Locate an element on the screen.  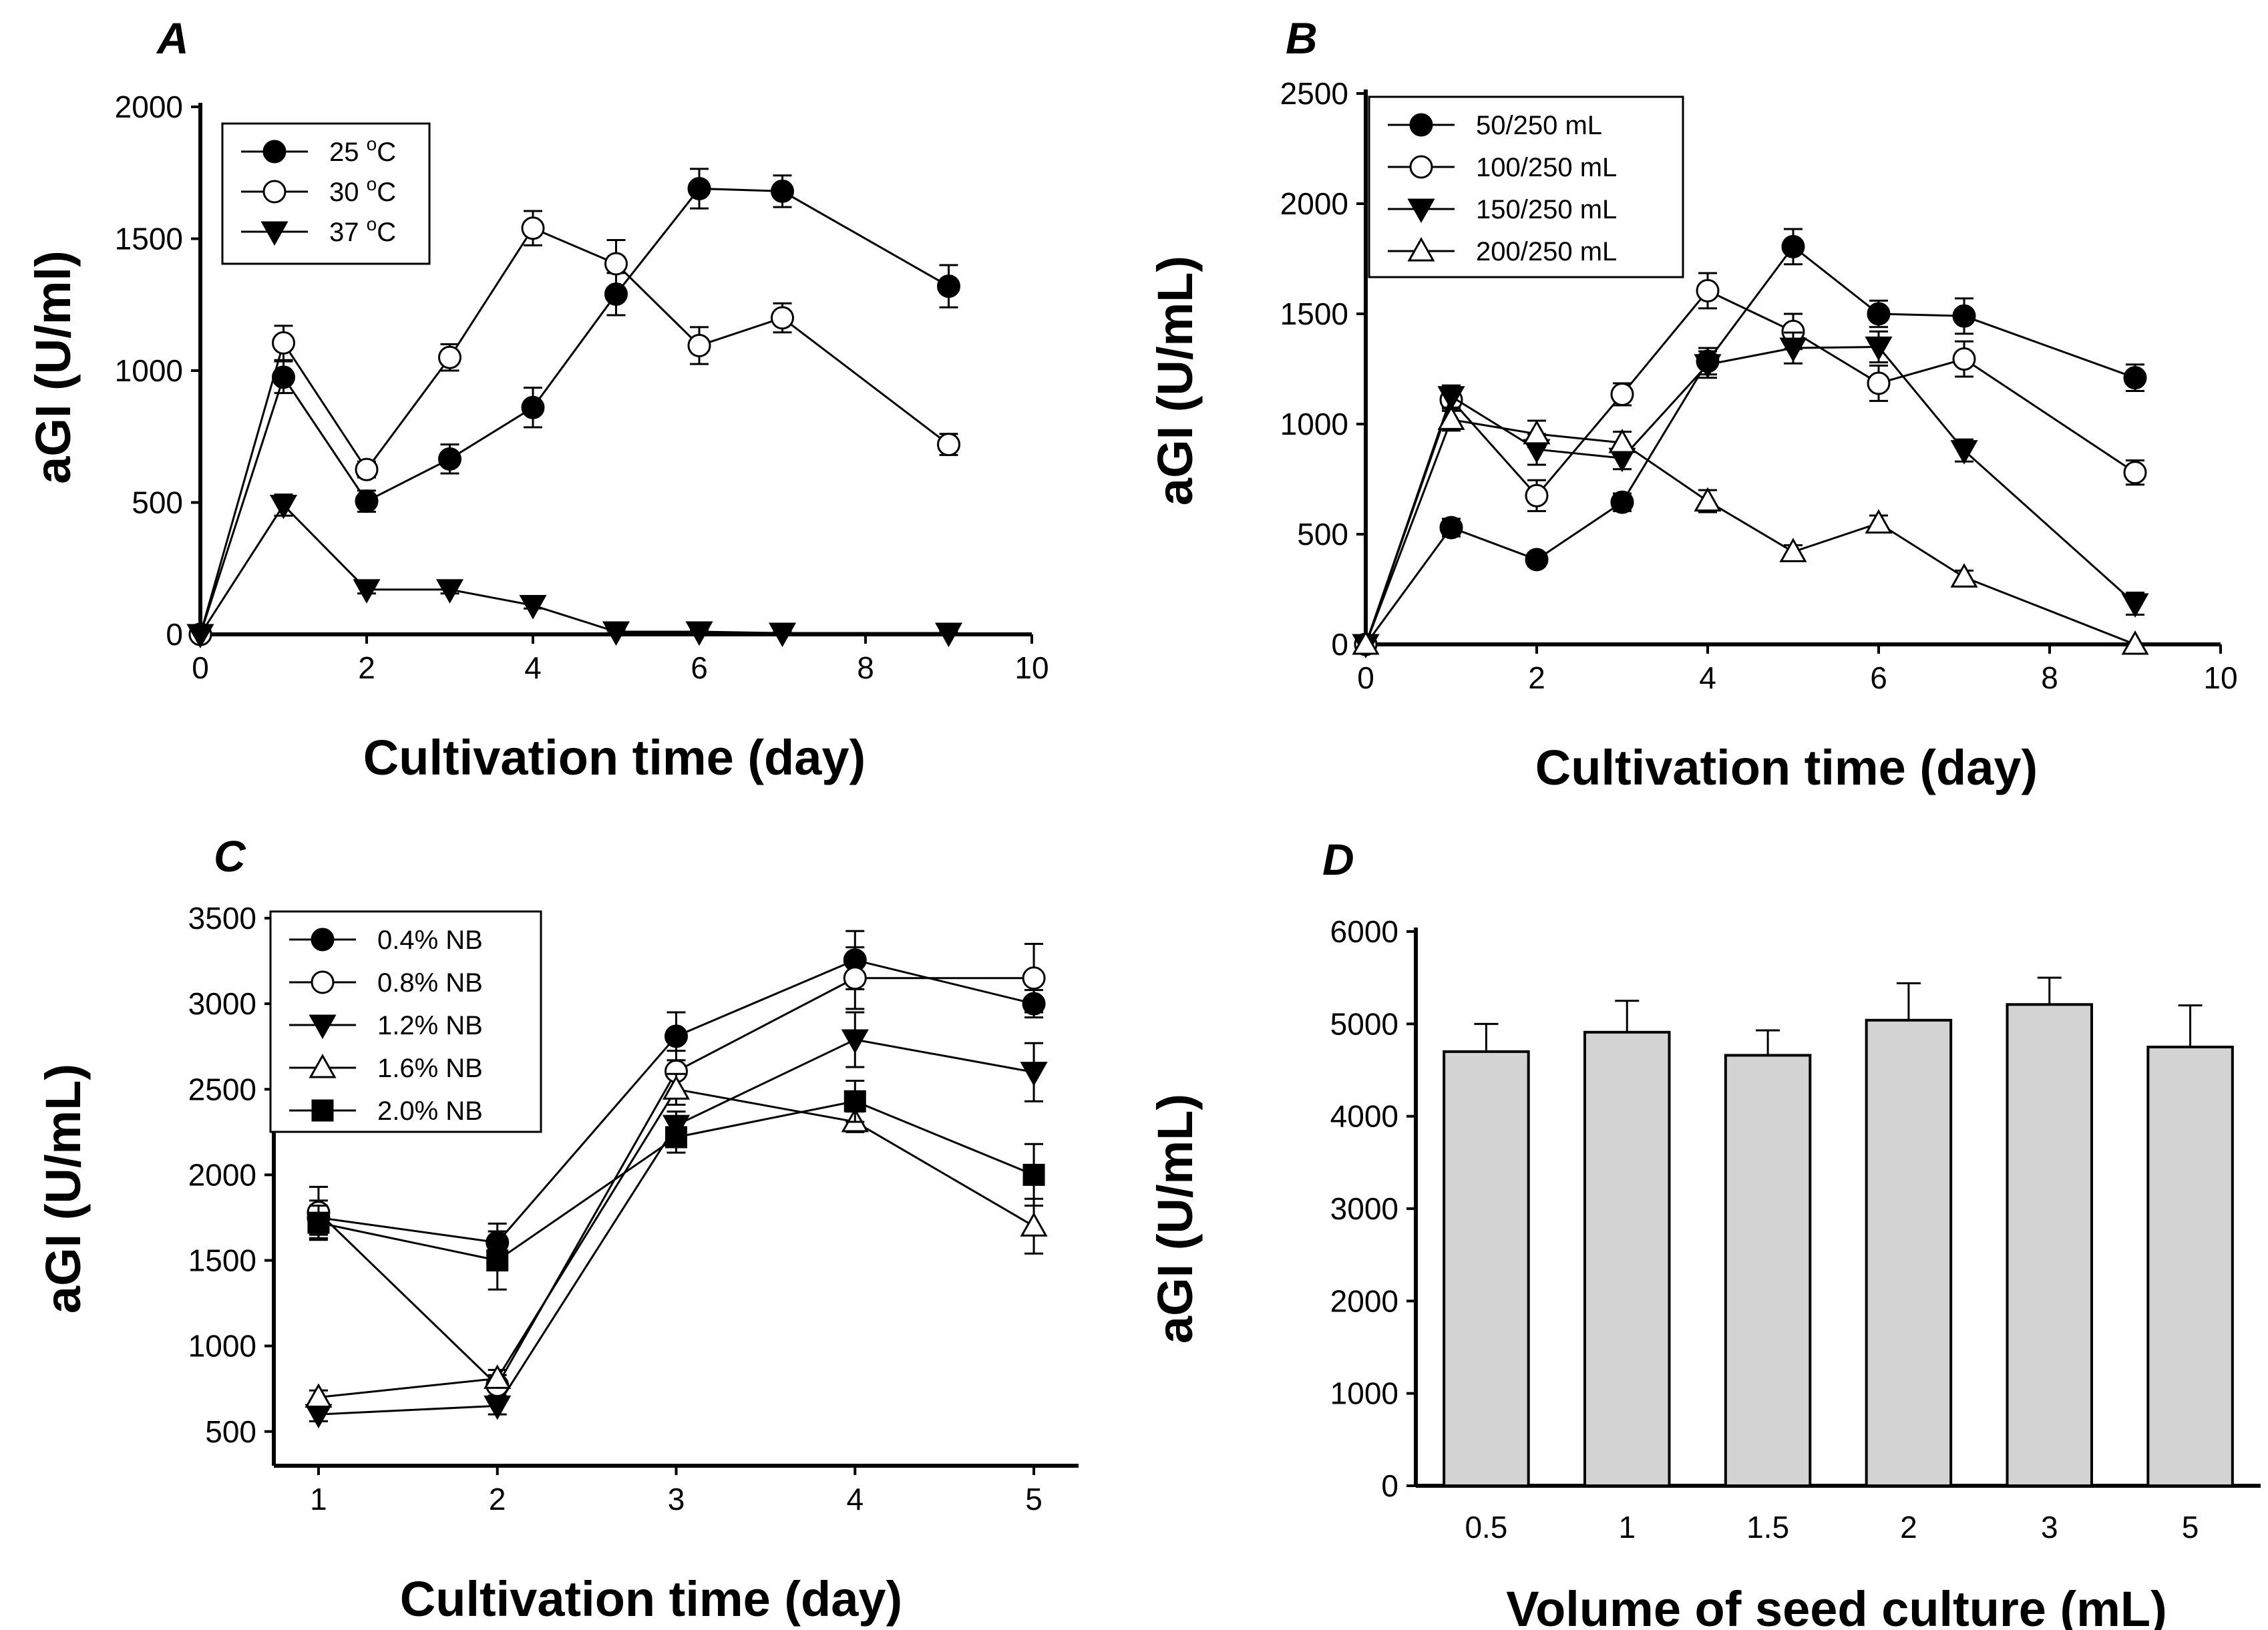
legend-label: 0.4% NB is located at coordinates (430, 941).